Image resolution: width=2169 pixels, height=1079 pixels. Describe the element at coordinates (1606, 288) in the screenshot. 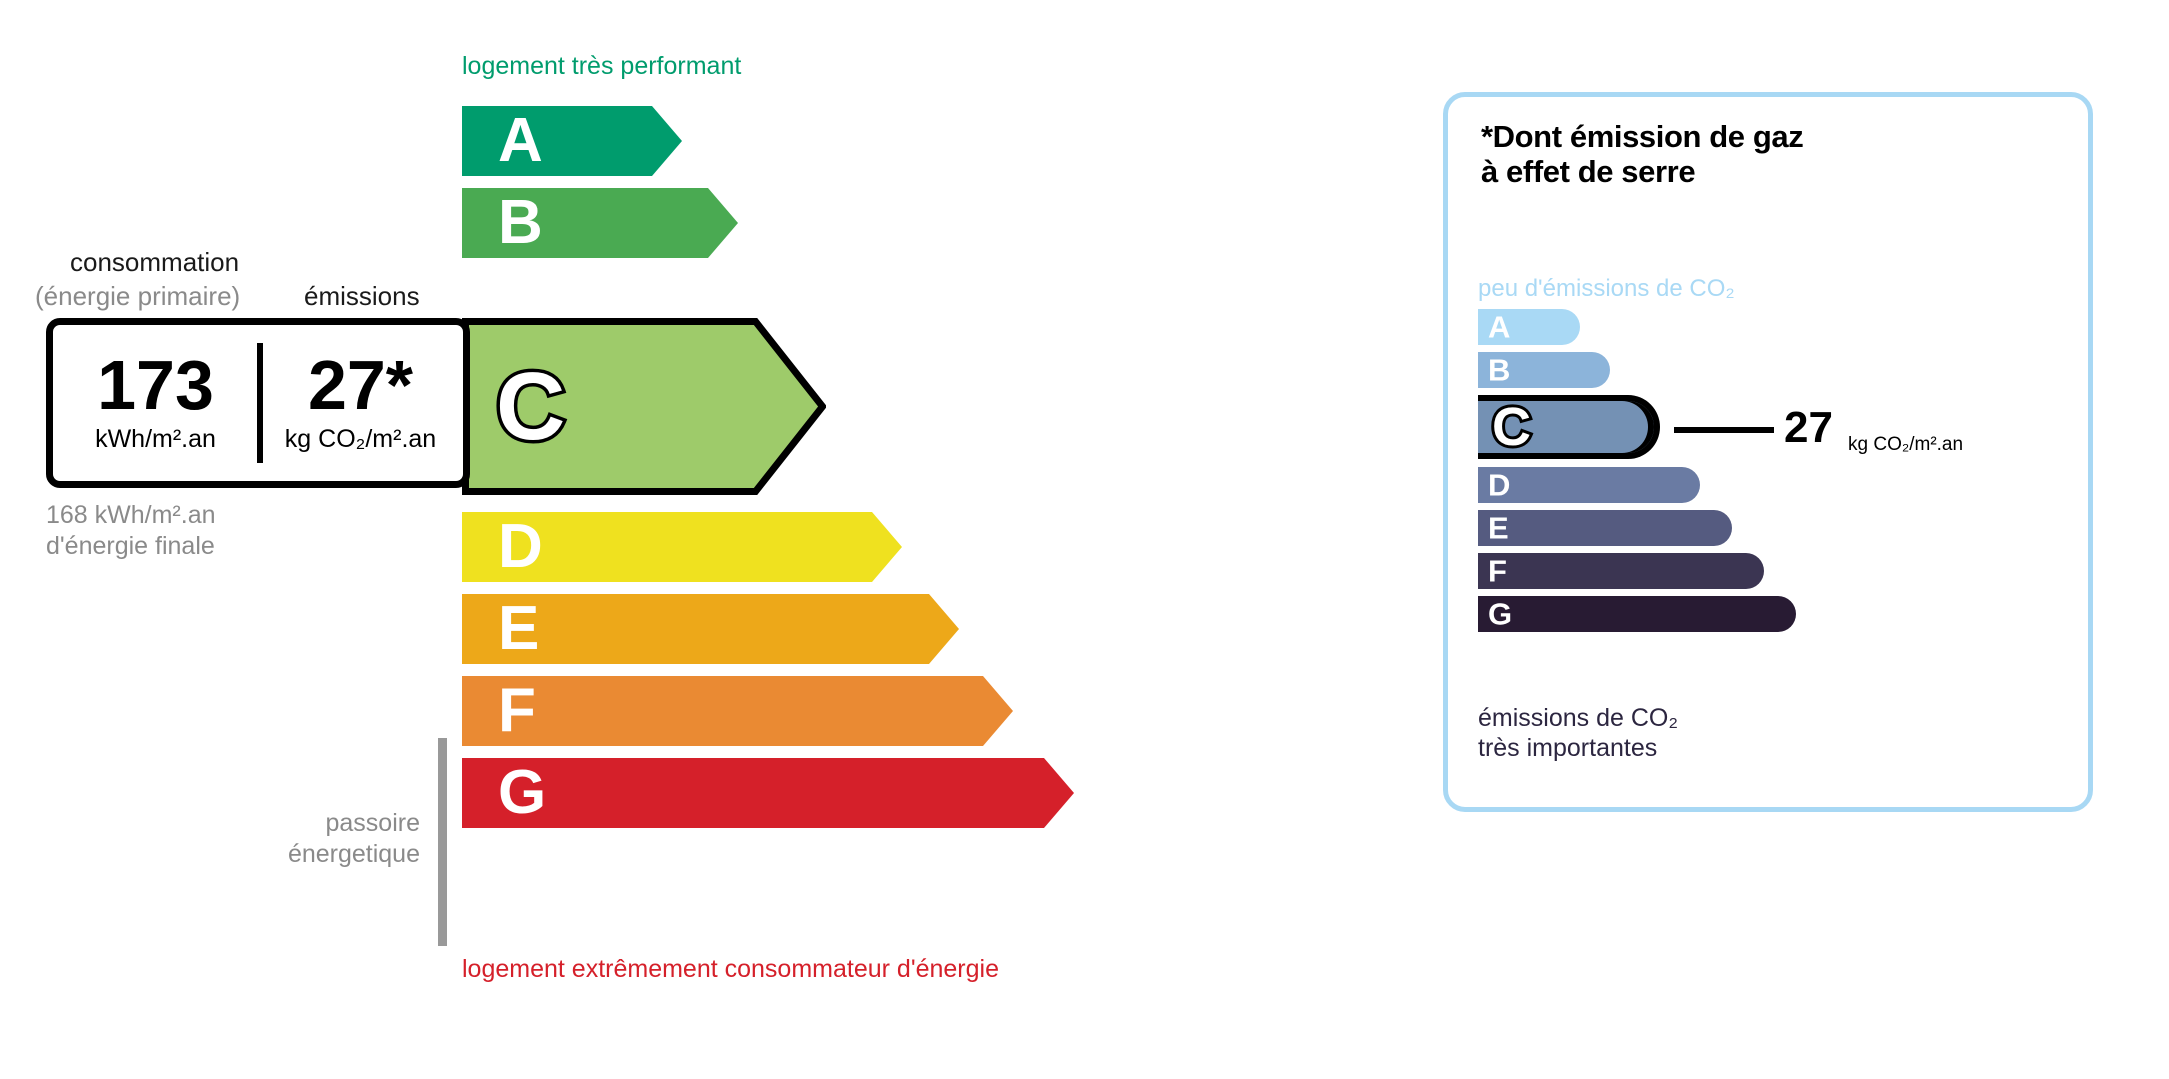

I see `co2-top-caption: peu d'émissions de CO₂` at that location.